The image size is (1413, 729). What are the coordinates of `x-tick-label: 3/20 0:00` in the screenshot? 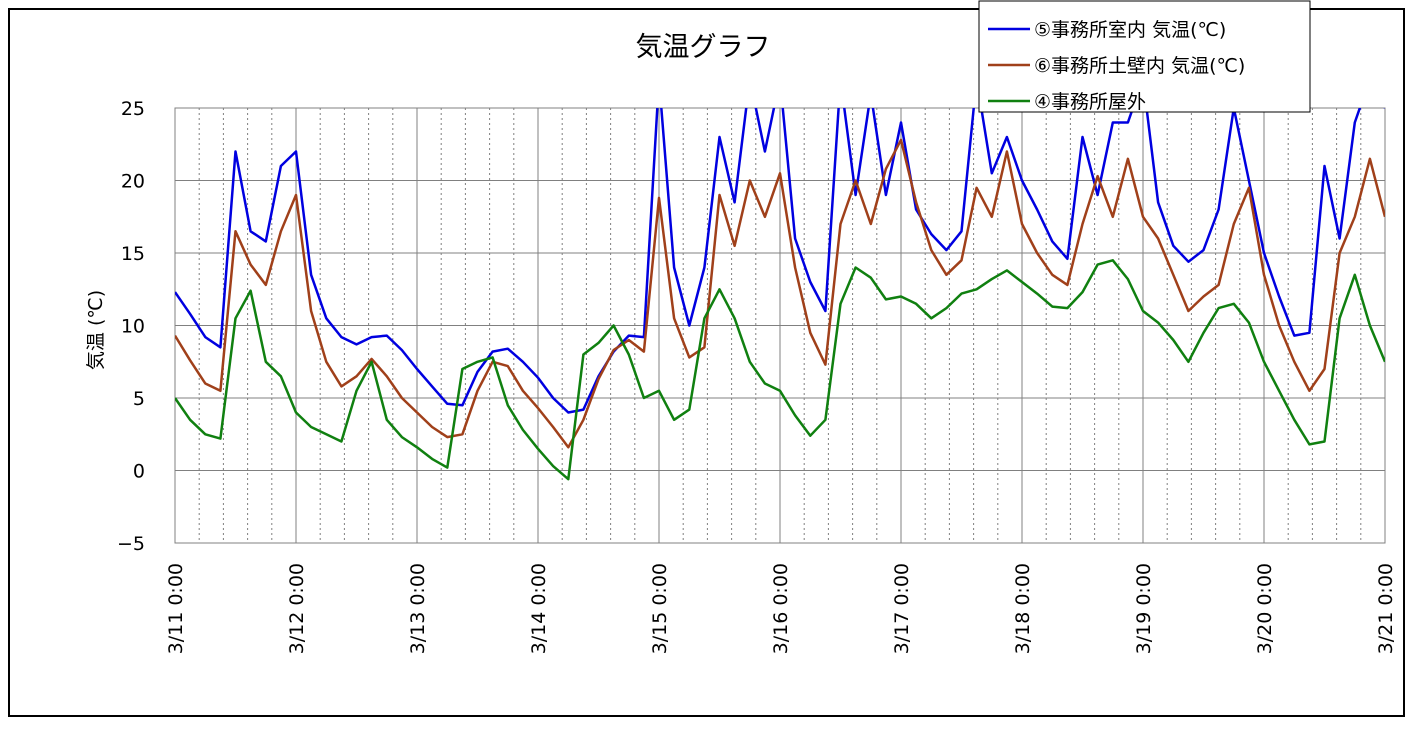 It's located at (1265, 608).